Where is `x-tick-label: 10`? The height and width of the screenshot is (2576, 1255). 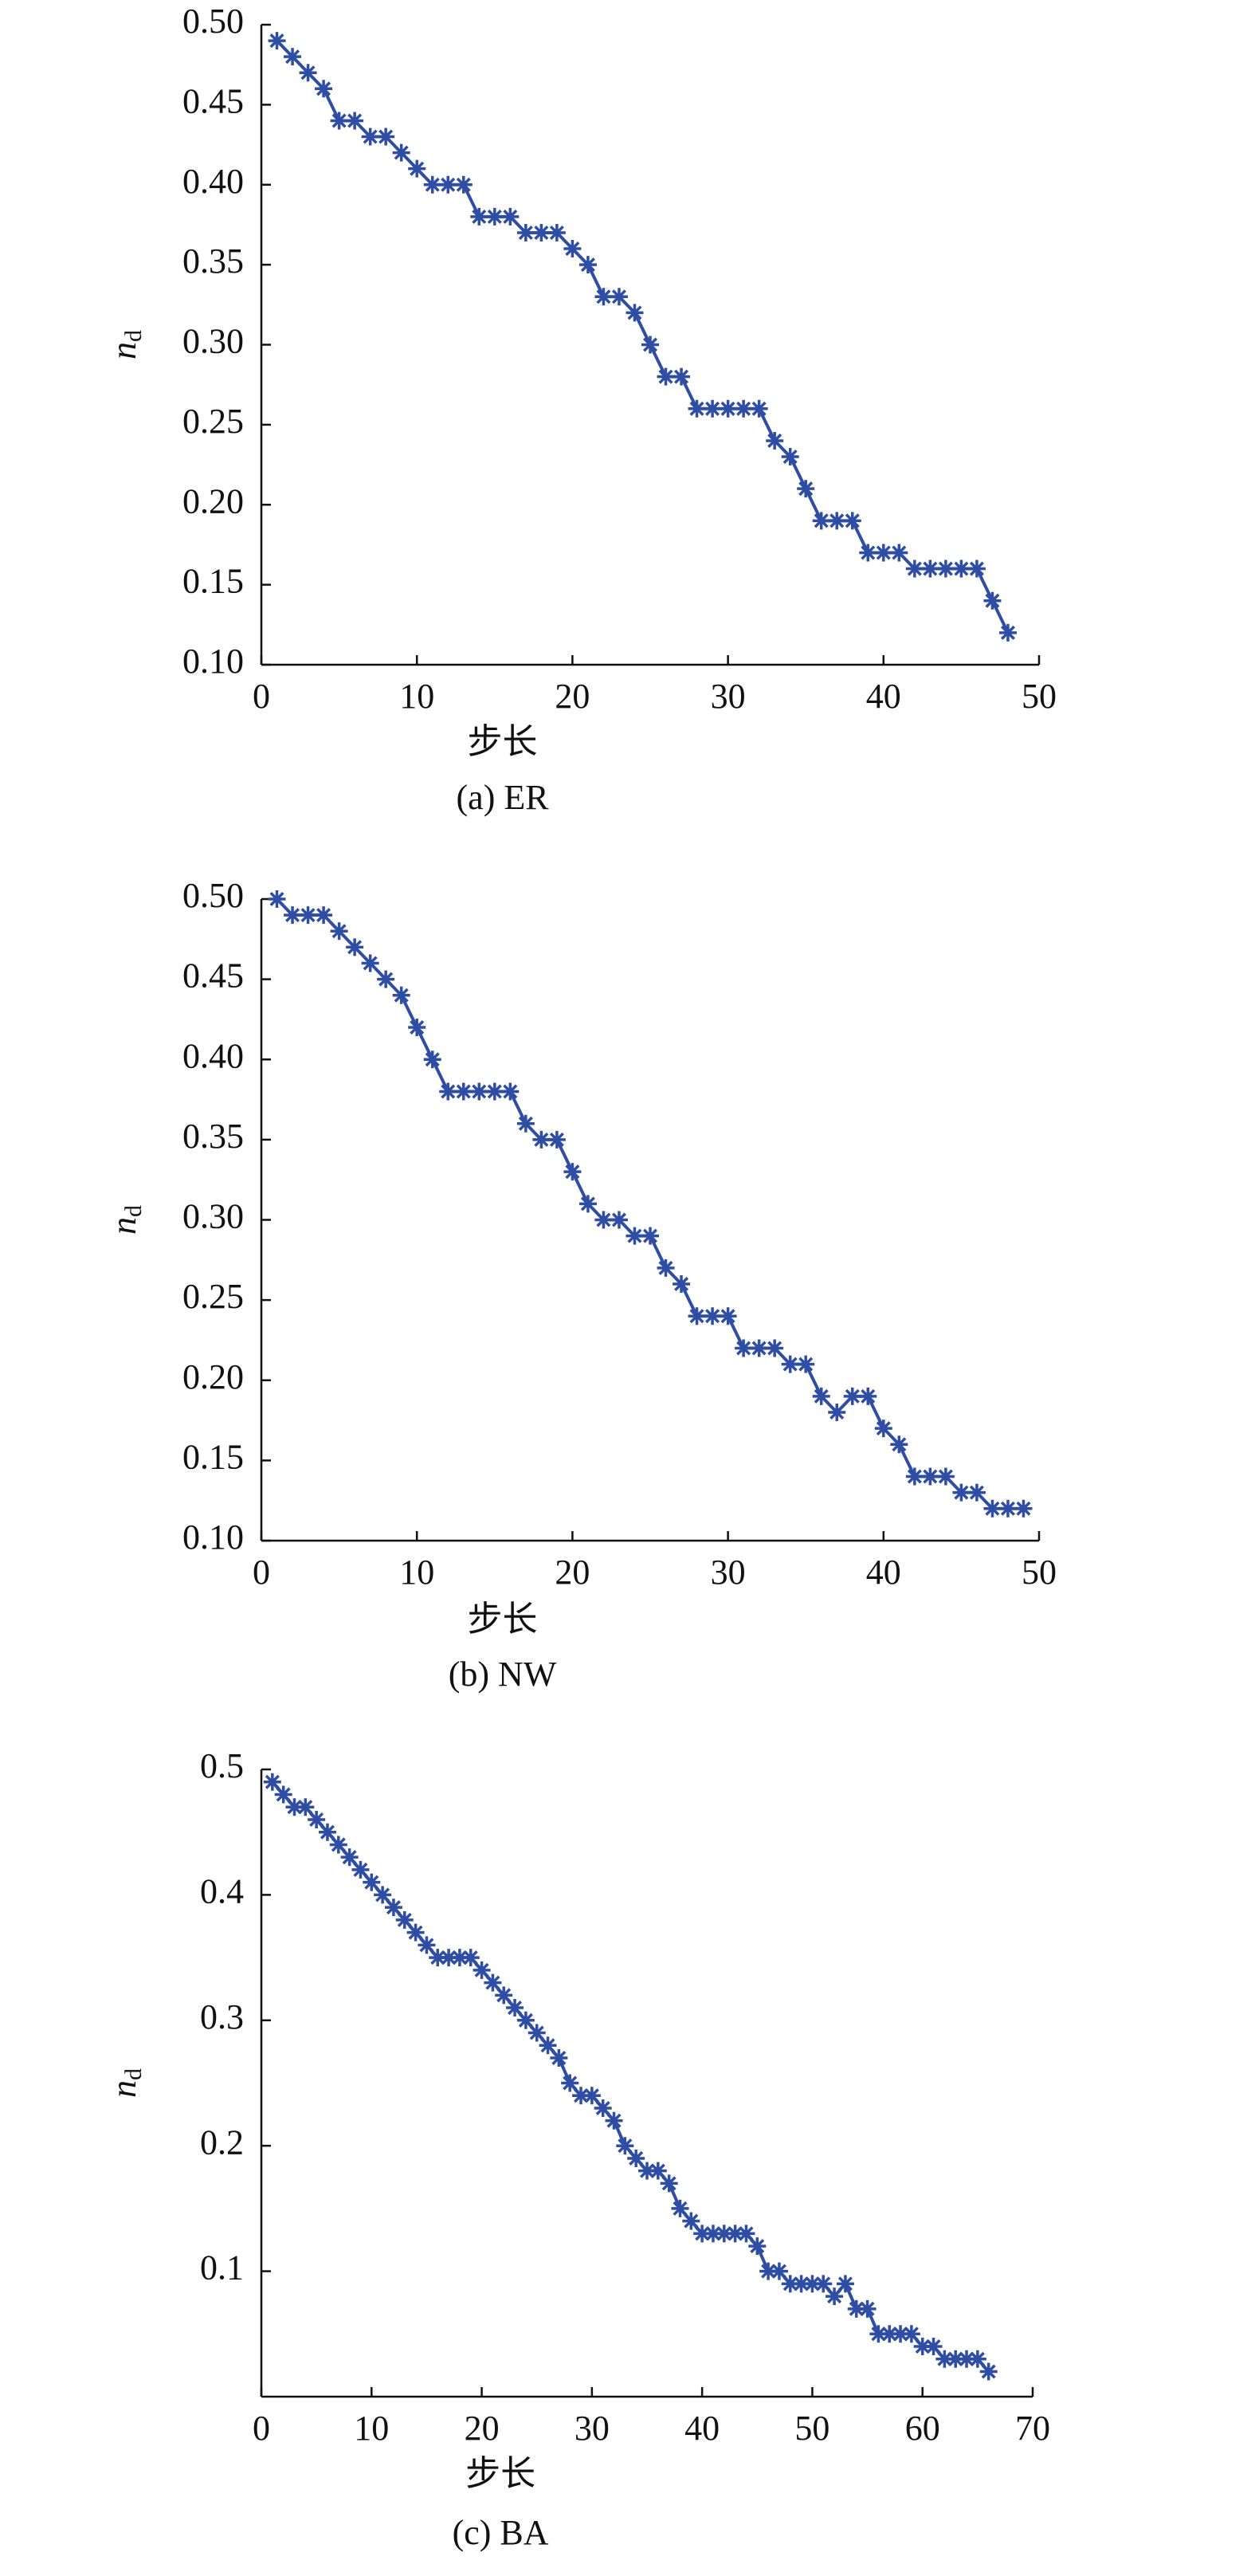
x-tick-label: 10 is located at coordinates (371, 2428).